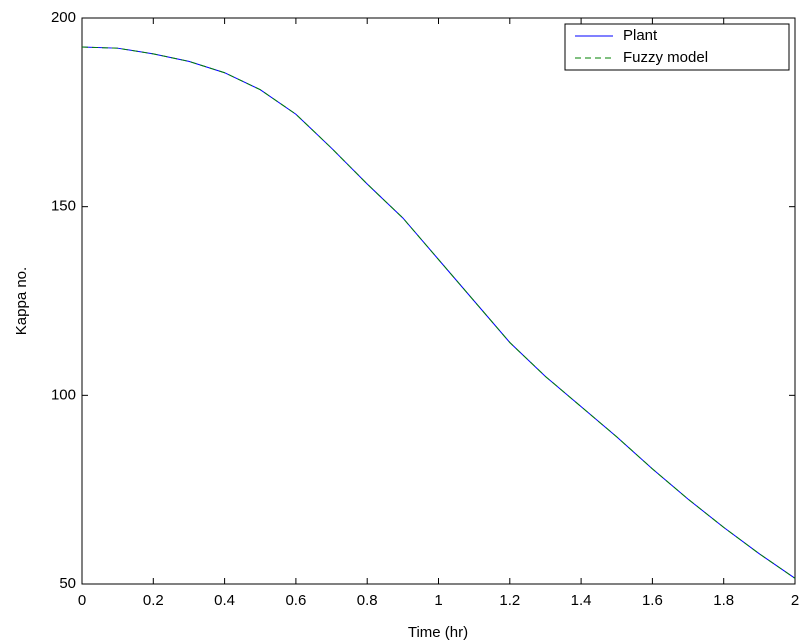  Describe the element at coordinates (153, 600) in the screenshot. I see `x-tick-label: 0.2` at that location.